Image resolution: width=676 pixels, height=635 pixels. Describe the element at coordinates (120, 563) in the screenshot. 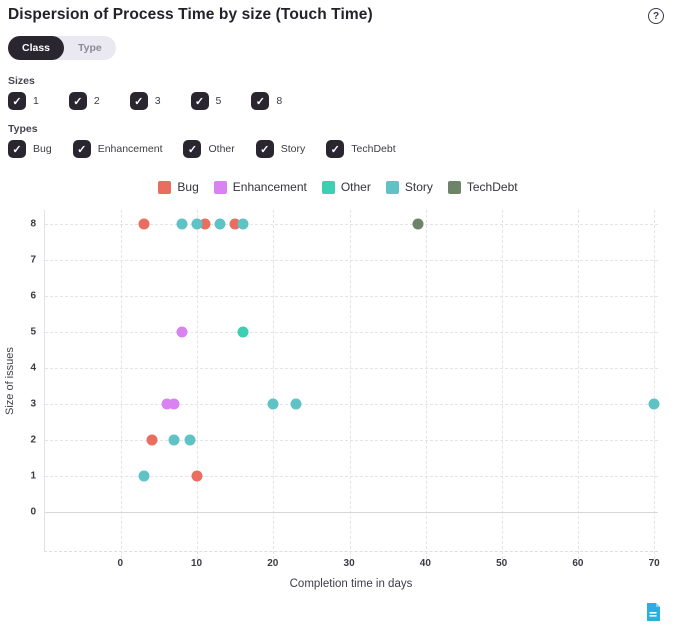

I see `x-tick-label: 0` at that location.